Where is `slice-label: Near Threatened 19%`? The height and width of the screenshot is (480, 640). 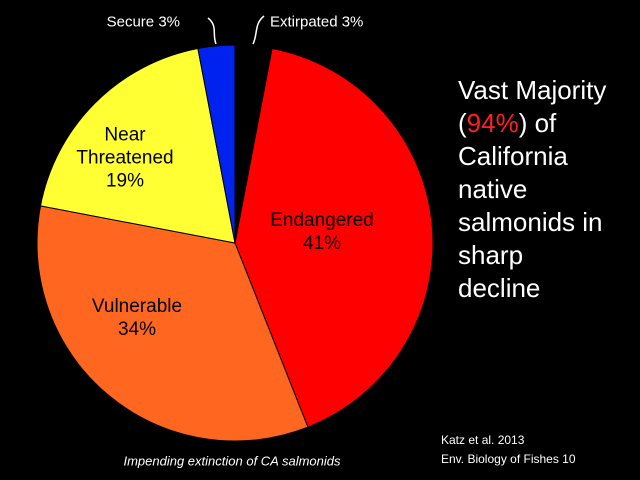 slice-label: Near Threatened 19% is located at coordinates (125, 158).